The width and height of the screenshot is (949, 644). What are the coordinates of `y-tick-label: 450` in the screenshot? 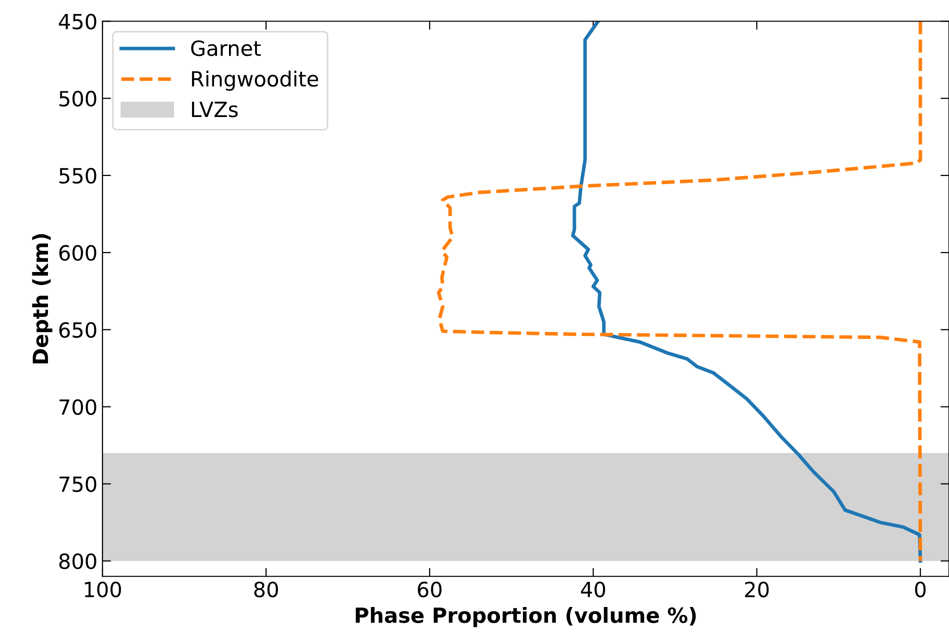 It's located at (77, 22).